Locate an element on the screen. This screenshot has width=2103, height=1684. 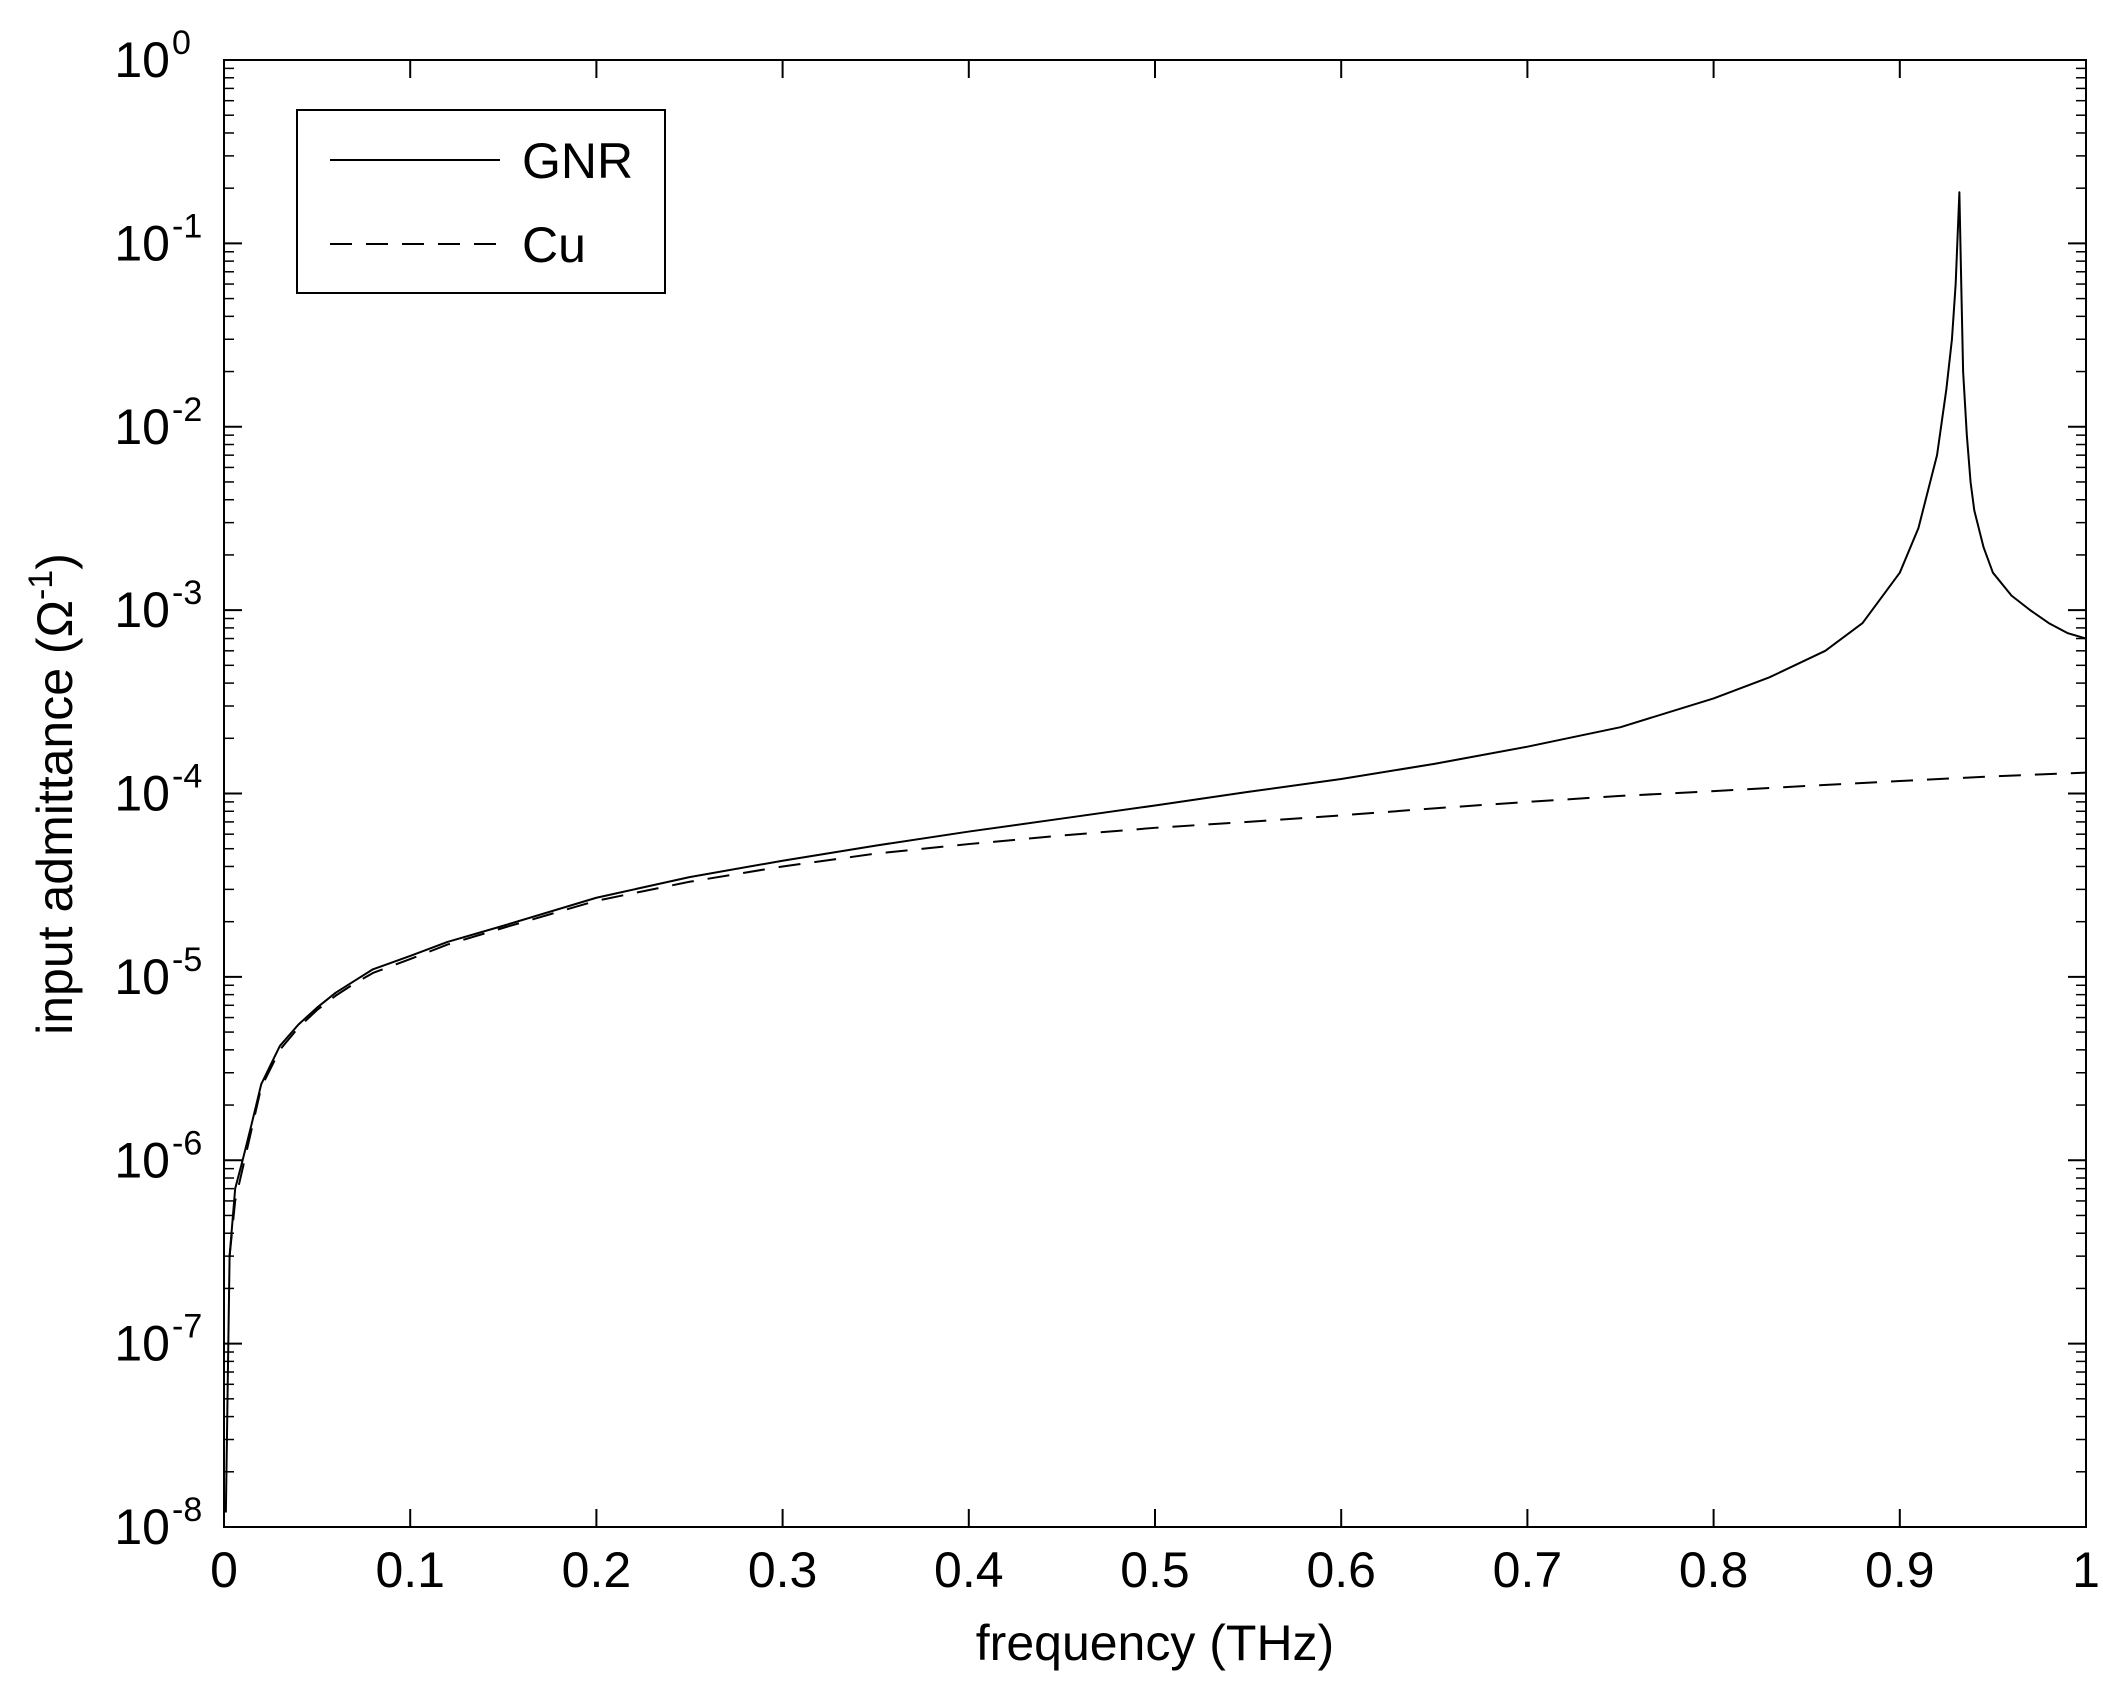
x-tick-label: 0 is located at coordinates (224, 1570).